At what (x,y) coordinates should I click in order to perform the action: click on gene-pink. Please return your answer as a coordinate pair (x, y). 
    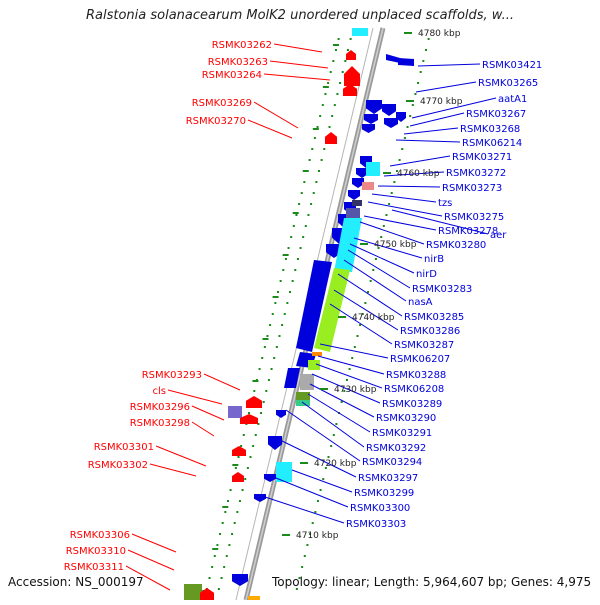
    Looking at the image, I should click on (368, 186).